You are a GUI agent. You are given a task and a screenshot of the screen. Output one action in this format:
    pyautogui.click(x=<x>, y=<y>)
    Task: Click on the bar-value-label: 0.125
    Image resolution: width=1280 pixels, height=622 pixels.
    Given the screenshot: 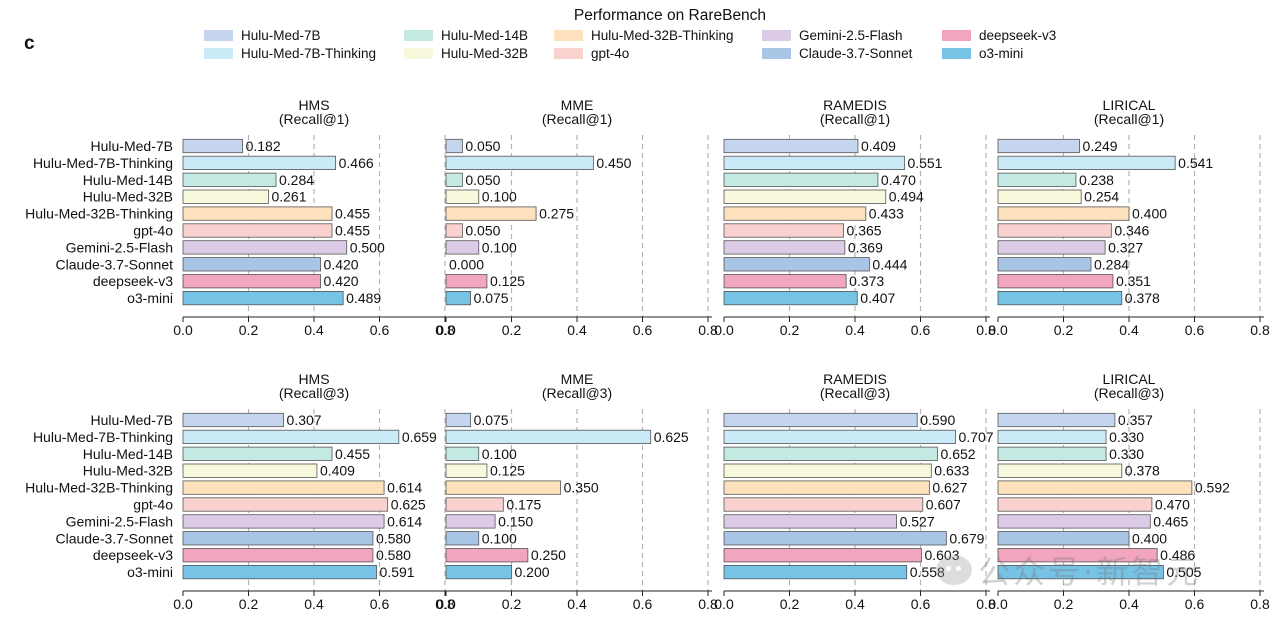 What is the action you would take?
    pyautogui.click(x=507, y=471)
    